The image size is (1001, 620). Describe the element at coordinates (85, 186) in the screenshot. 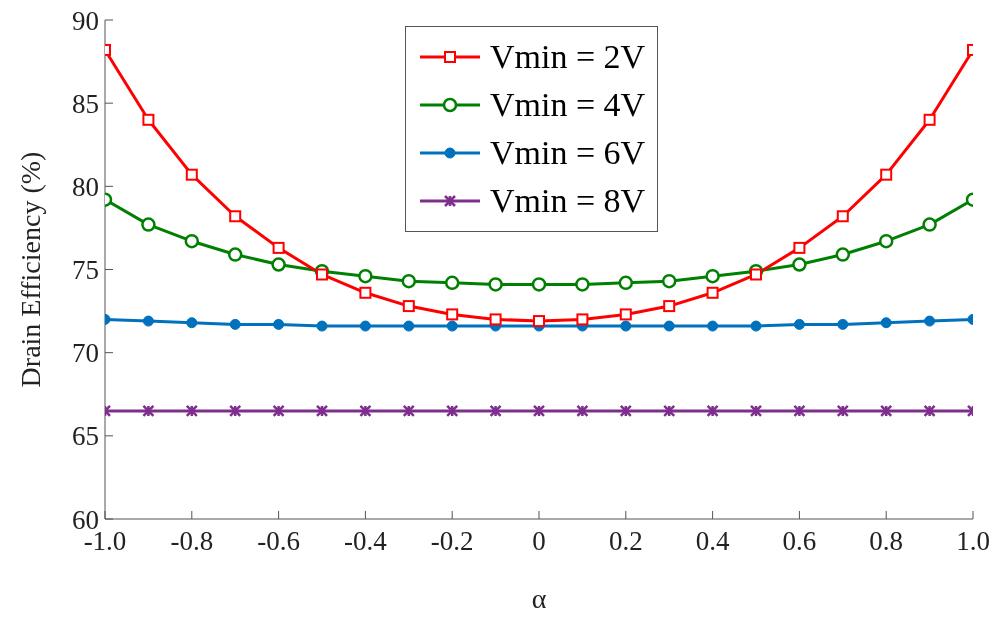

I see `y-tick-label: 80` at that location.